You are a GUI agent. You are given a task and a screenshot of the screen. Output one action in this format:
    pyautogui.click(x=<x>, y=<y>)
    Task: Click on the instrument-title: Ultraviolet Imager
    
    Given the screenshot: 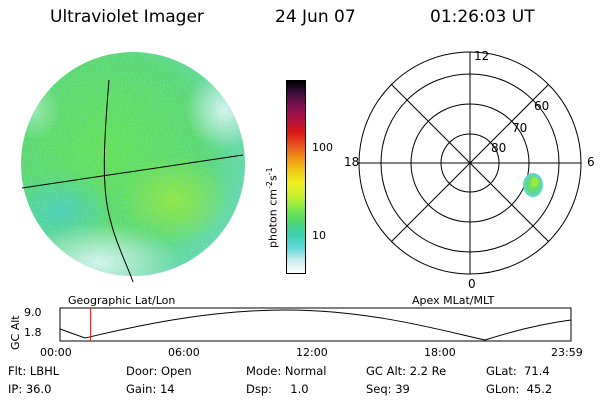 What is the action you would take?
    pyautogui.click(x=127, y=17)
    